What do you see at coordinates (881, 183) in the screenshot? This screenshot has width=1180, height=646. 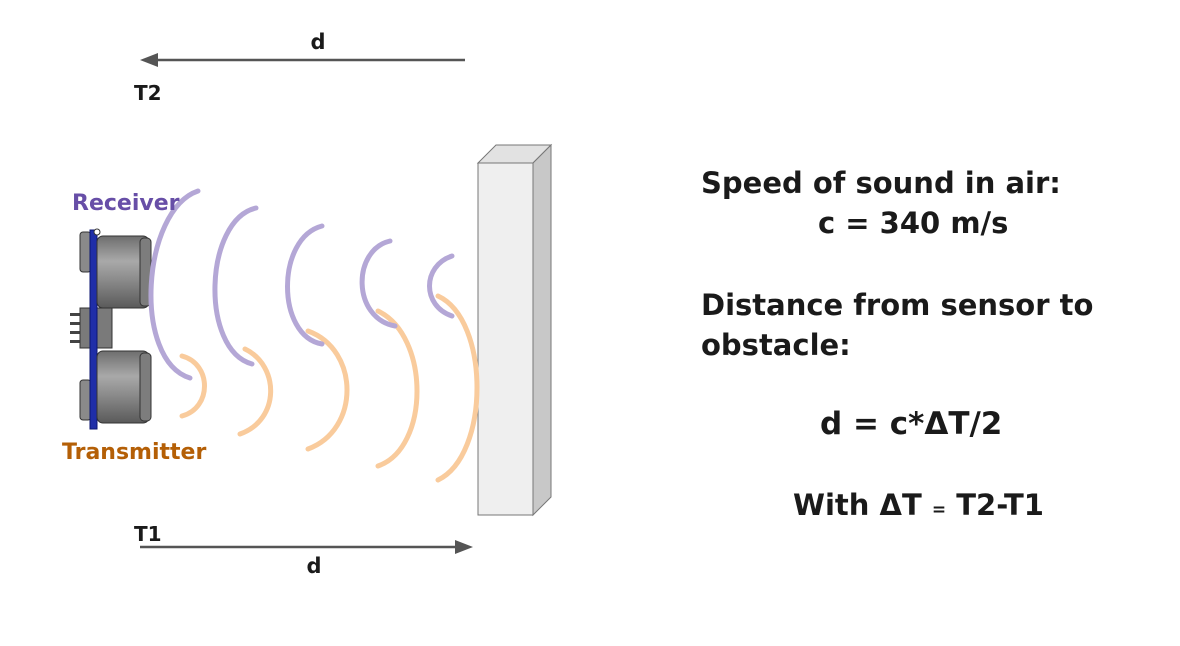 I see `speed-of-sound-title: Speed of sound in air:` at bounding box center [881, 183].